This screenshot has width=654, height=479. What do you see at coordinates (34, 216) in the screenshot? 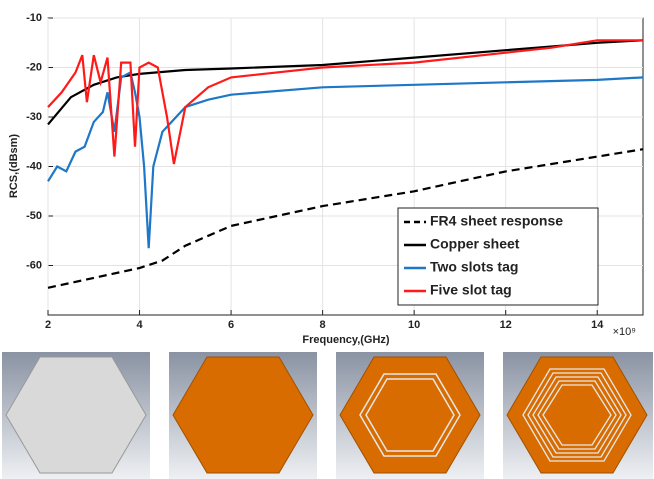
I see `y-tick-label: -50` at bounding box center [34, 216].